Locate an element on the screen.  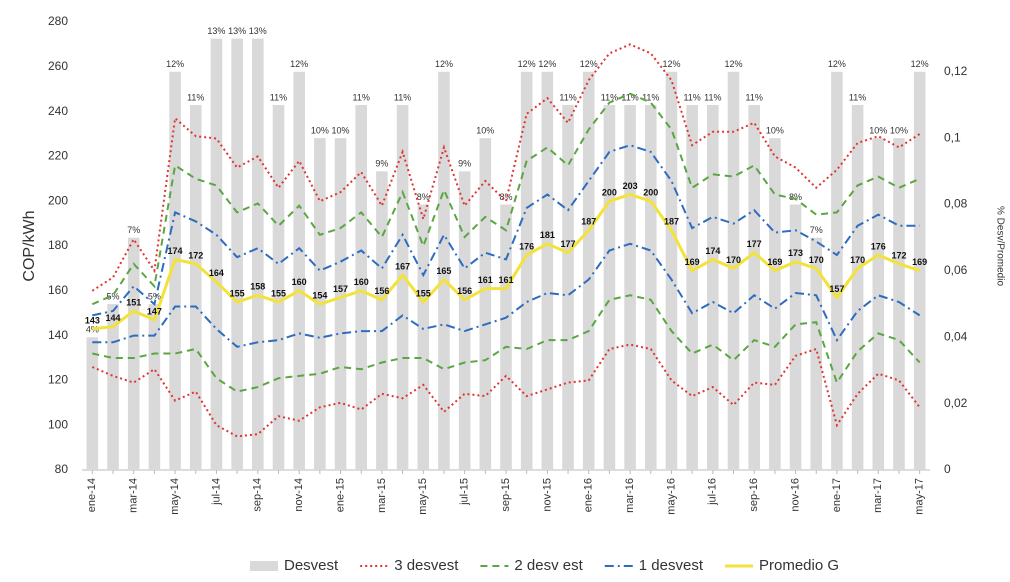
y-tick-label: 140 is located at coordinates (58, 335).